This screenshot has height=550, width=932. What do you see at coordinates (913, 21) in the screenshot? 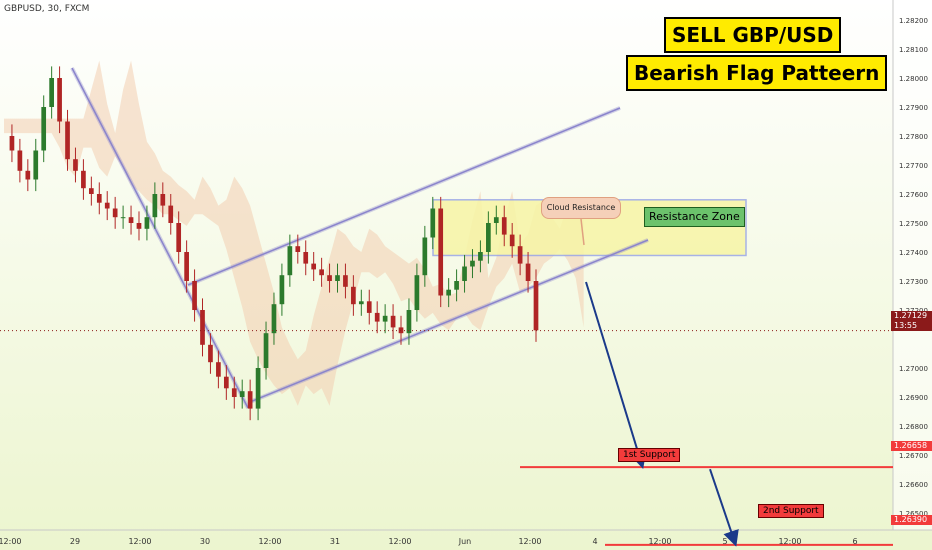
I see `y-tick-label: 1.28200` at bounding box center [913, 21].